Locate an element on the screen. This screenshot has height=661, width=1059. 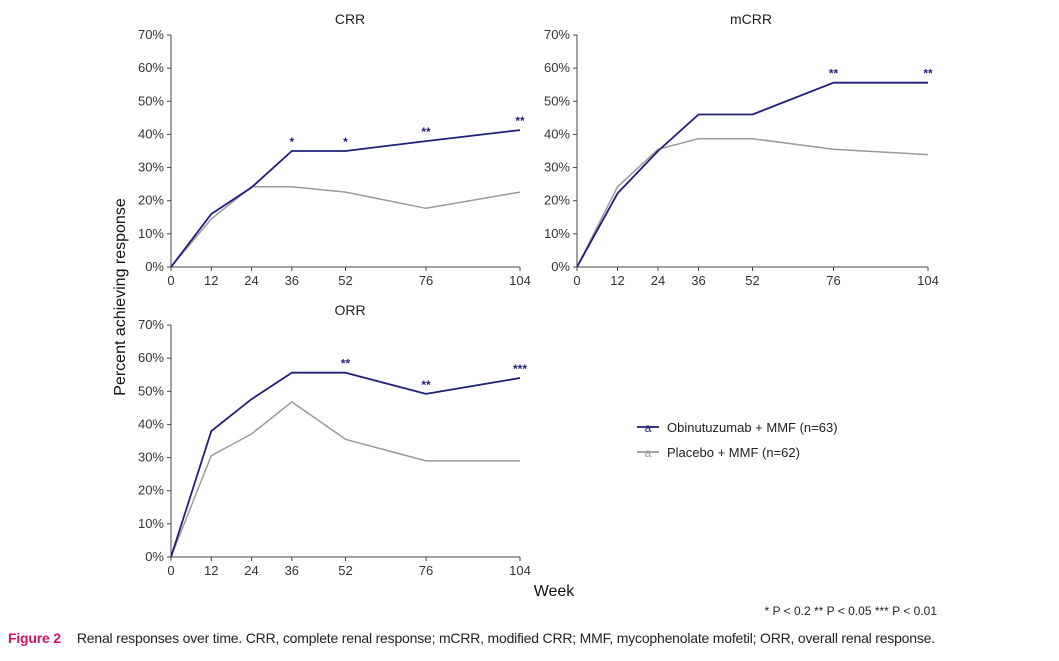
panel-title: CRR is located at coordinates (350, 19).